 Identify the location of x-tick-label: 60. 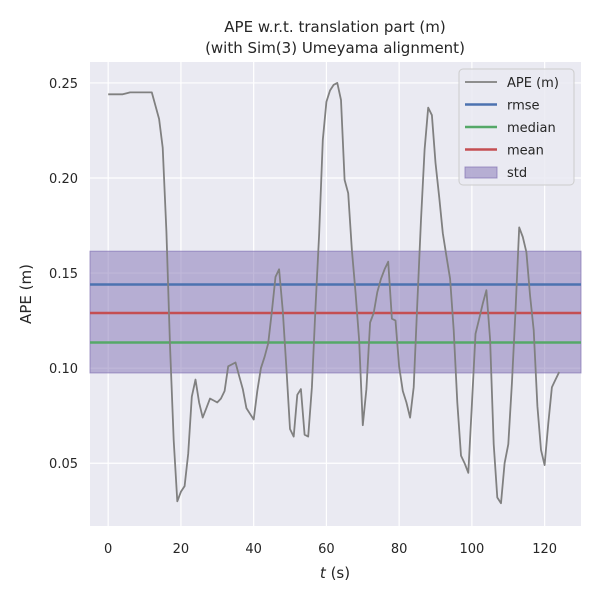
(326, 549).